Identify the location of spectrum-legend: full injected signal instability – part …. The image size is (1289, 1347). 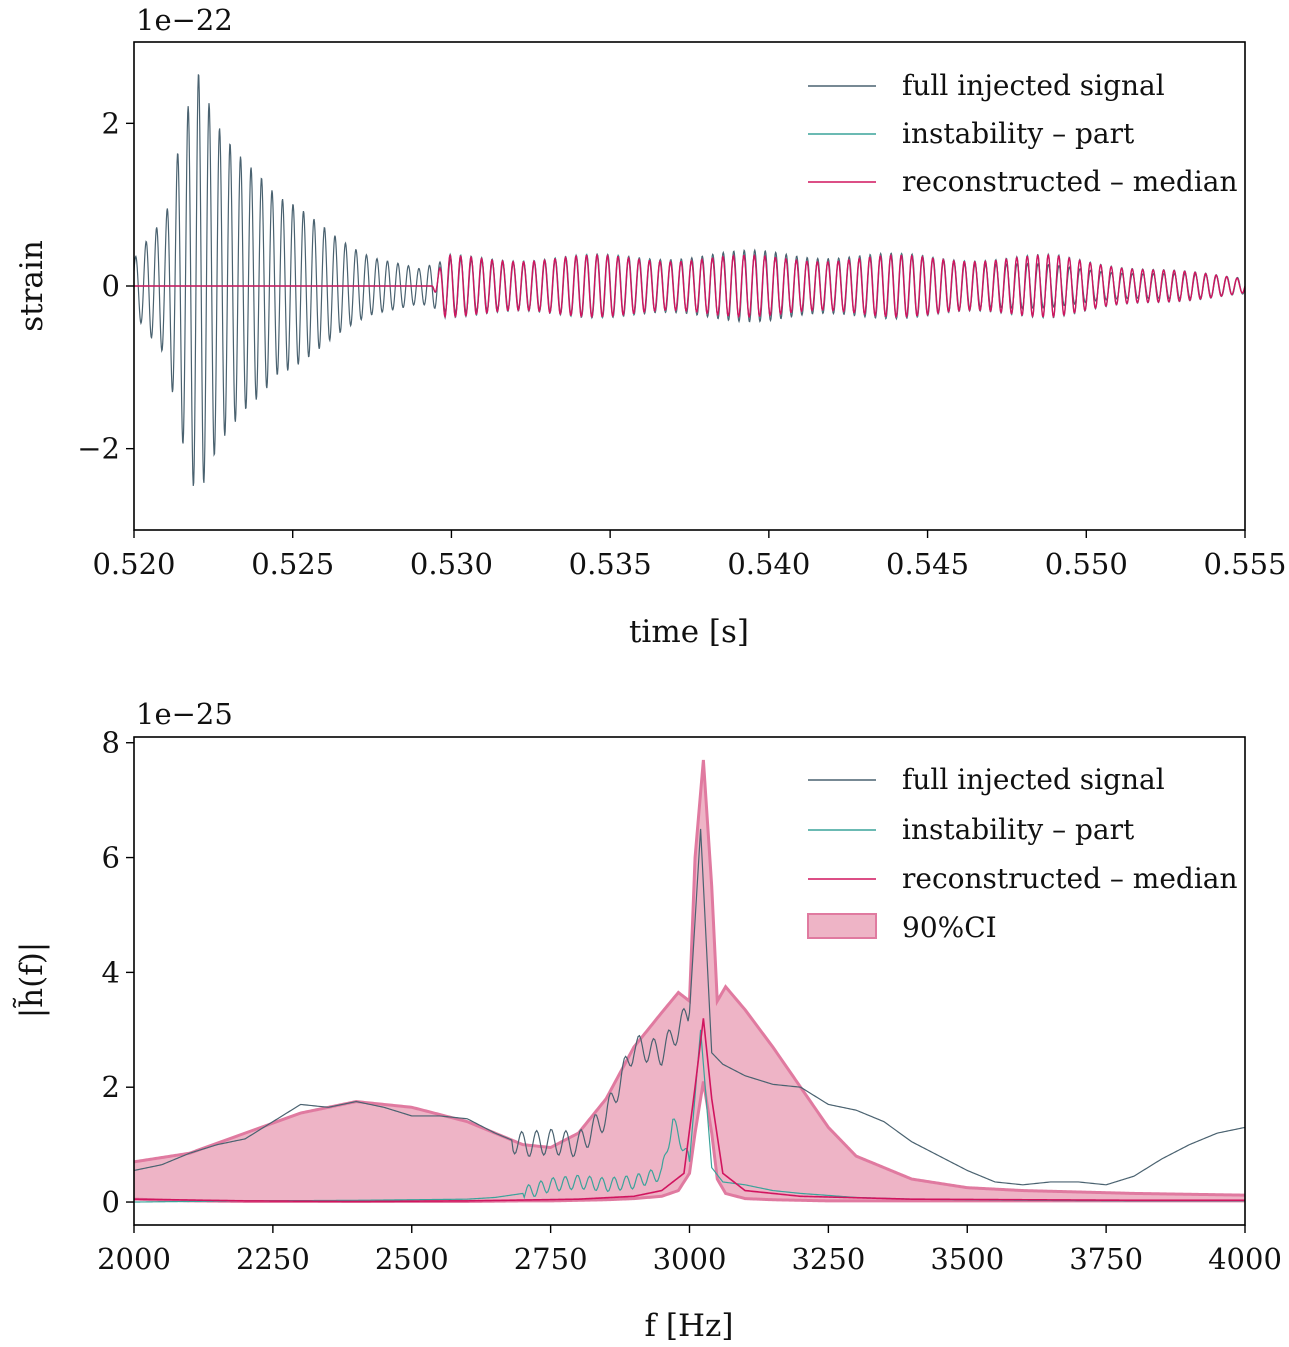
(1022, 853).